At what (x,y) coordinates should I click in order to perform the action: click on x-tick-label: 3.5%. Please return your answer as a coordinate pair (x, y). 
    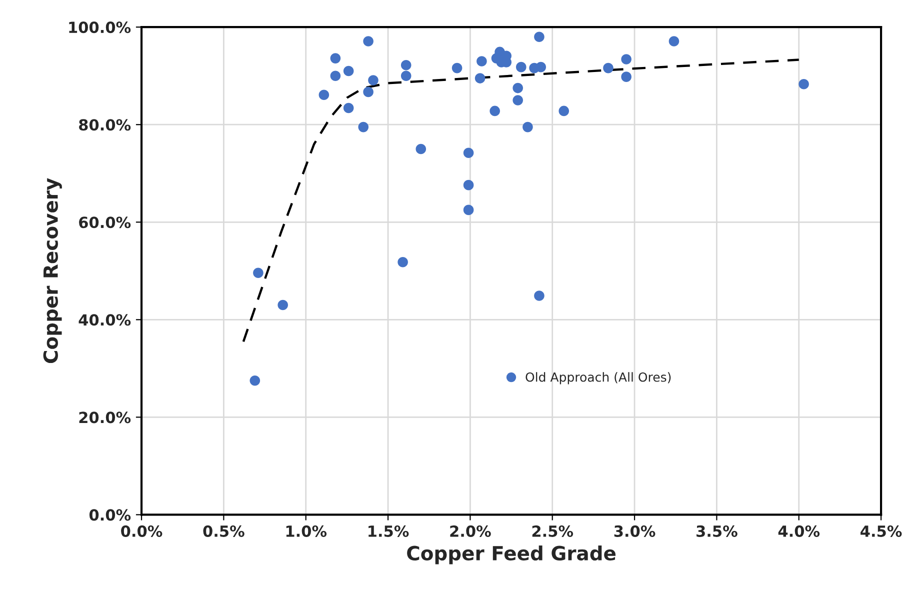
    Looking at the image, I should click on (717, 531).